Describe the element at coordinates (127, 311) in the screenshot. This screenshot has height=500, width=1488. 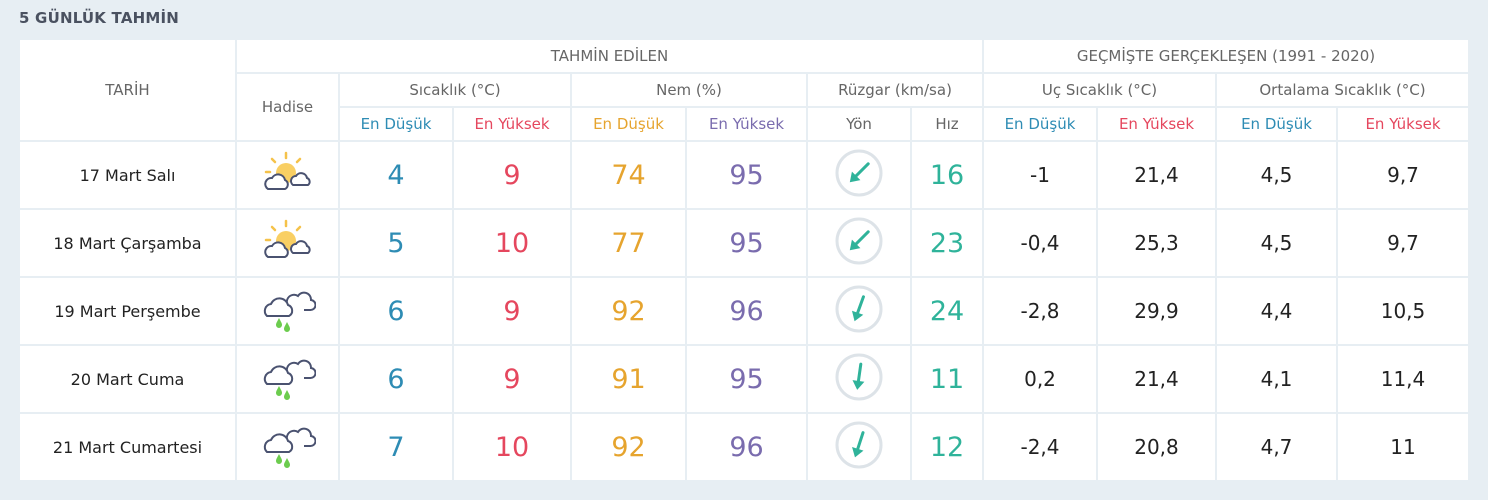
I see `date-cell: 19 Mart Perşembe` at that location.